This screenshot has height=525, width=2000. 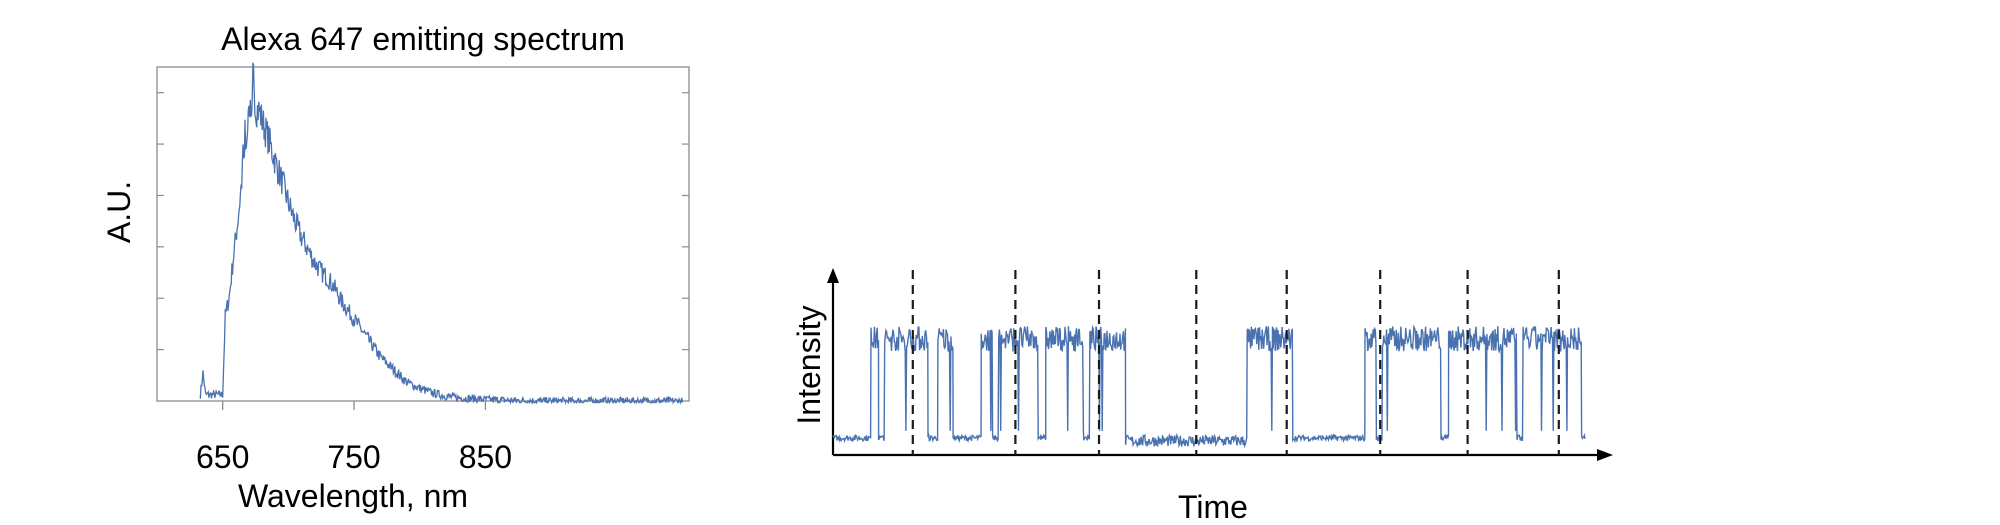 What do you see at coordinates (1605, 455) in the screenshot?
I see `trace-x-axis-arrow-icon` at bounding box center [1605, 455].